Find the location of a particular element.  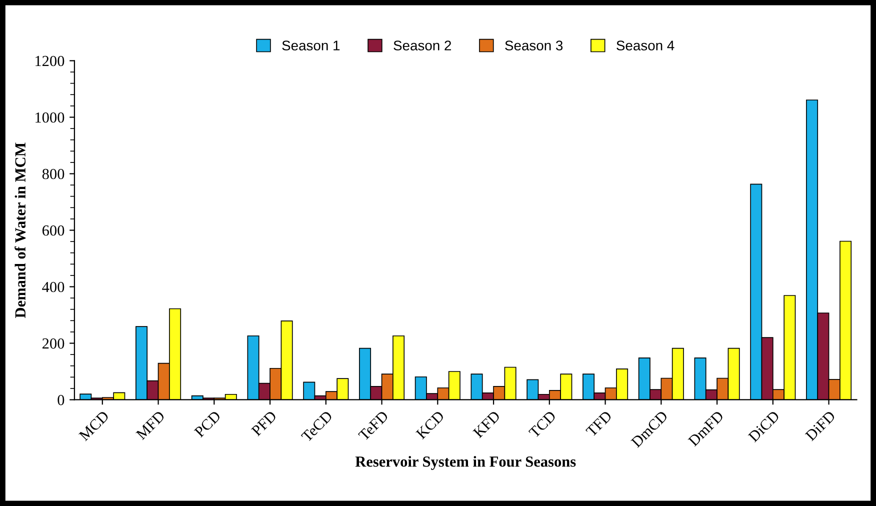

y-axis-title: Demand of Water in MCM is located at coordinates (20, 230).